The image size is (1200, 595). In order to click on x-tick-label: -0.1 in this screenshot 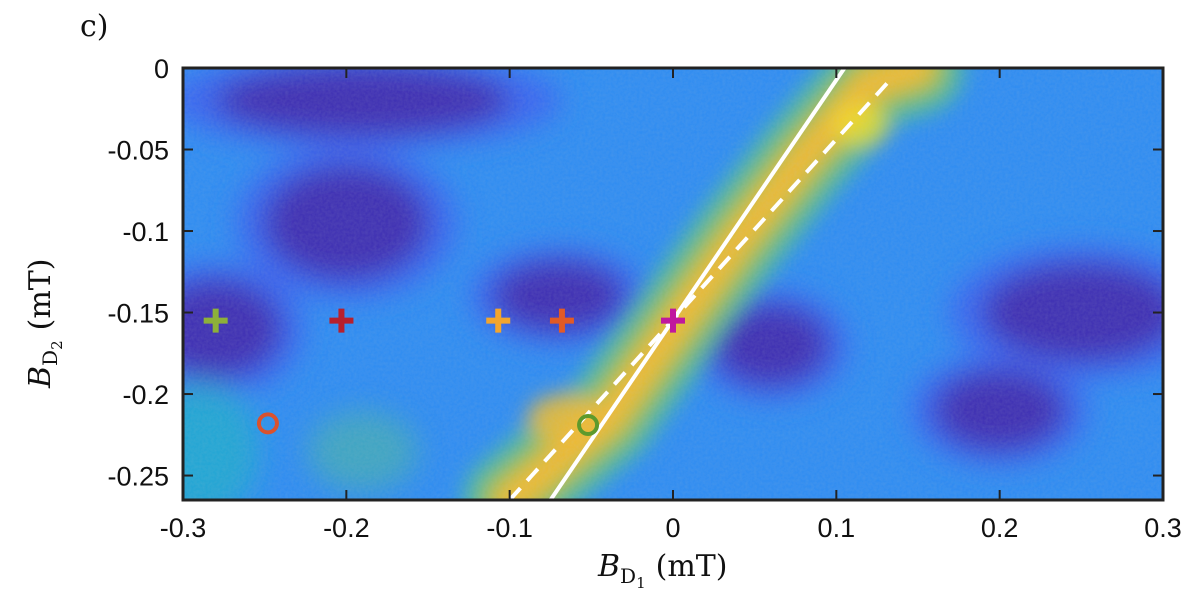, I will do `click(509, 528)`.